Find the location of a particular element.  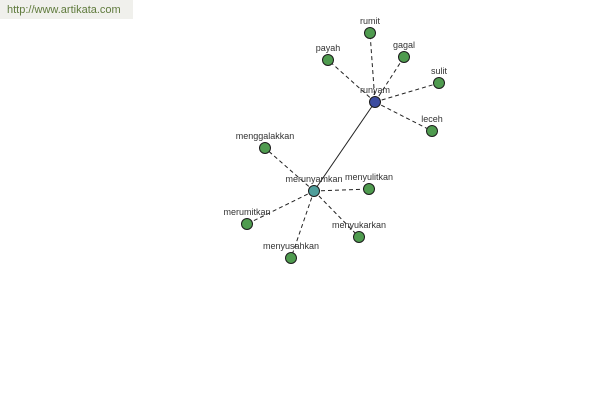

graph-edge-runyam-payah is located at coordinates (351, 81).